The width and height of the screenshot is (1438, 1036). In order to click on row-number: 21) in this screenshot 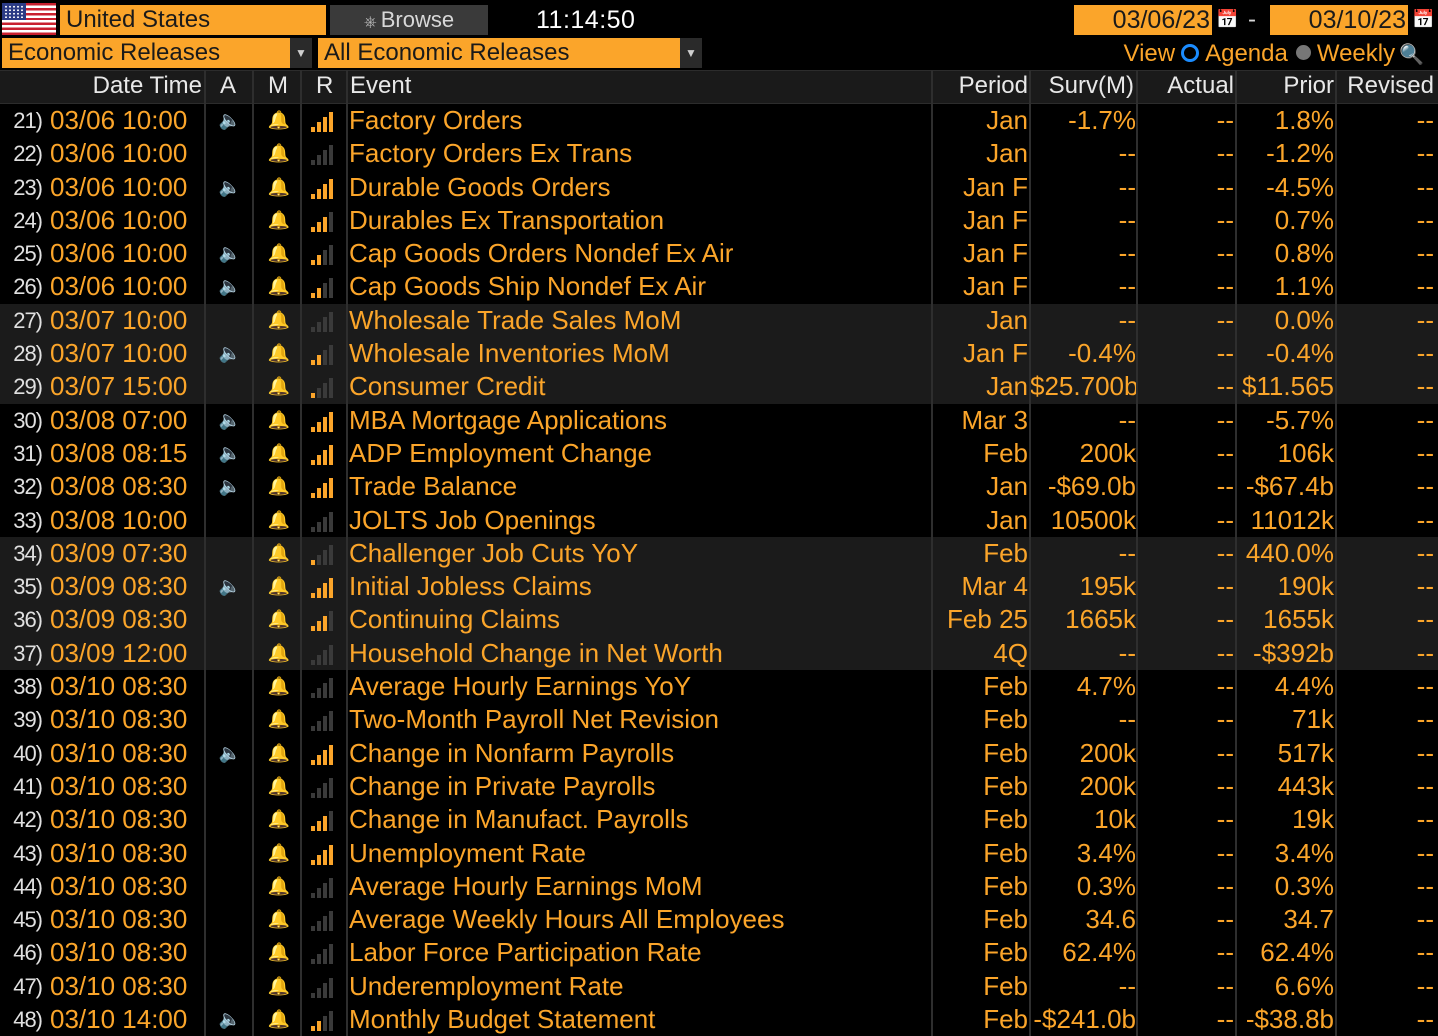, I will do `click(27, 120)`.